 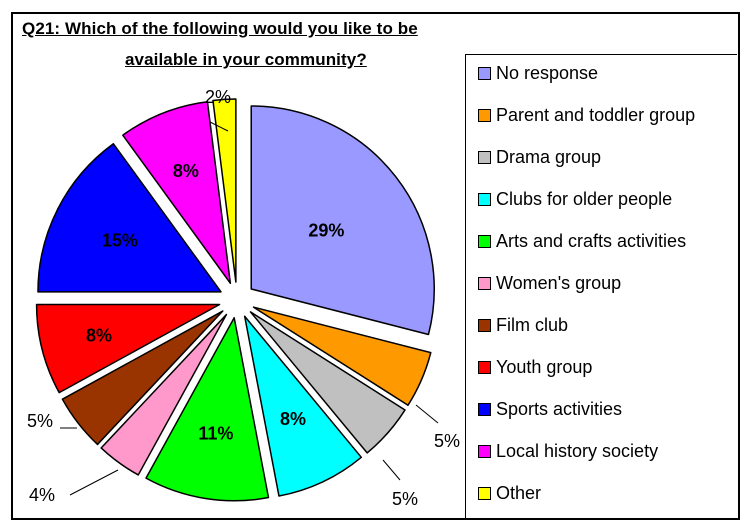 I want to click on pie-slice-youth-group, so click(x=128, y=348).